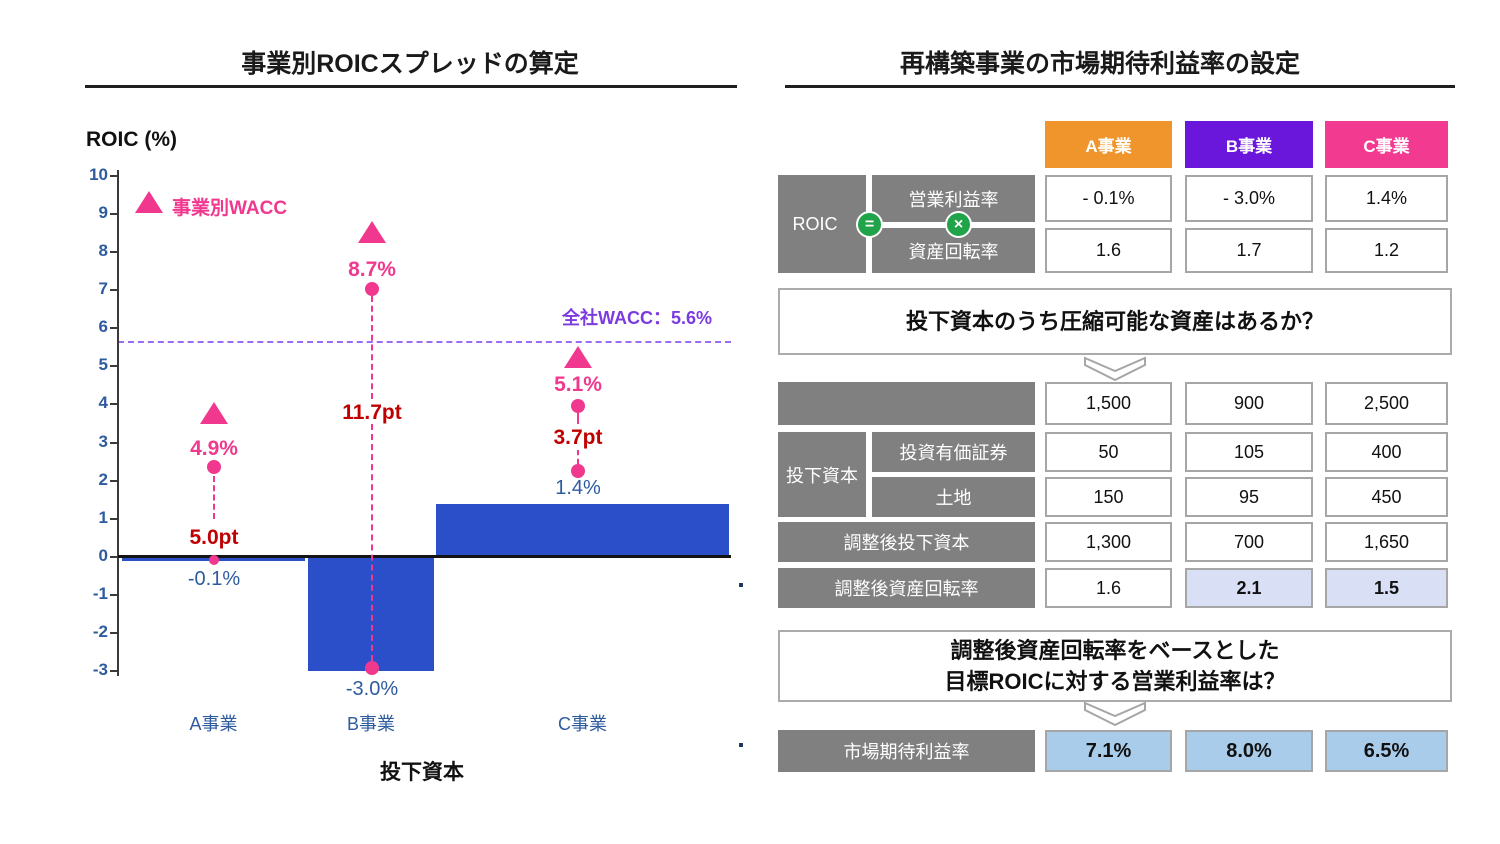  What do you see at coordinates (822, 224) in the screenshot?
I see `roic-result-box: ROIC` at bounding box center [822, 224].